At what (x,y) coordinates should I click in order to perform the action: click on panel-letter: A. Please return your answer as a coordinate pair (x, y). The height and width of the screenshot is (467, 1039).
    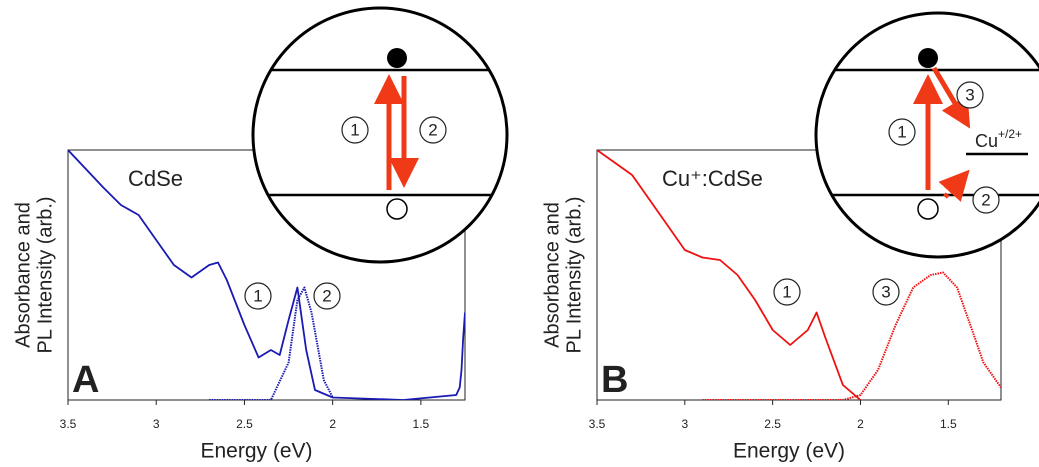
    Looking at the image, I should click on (85, 380).